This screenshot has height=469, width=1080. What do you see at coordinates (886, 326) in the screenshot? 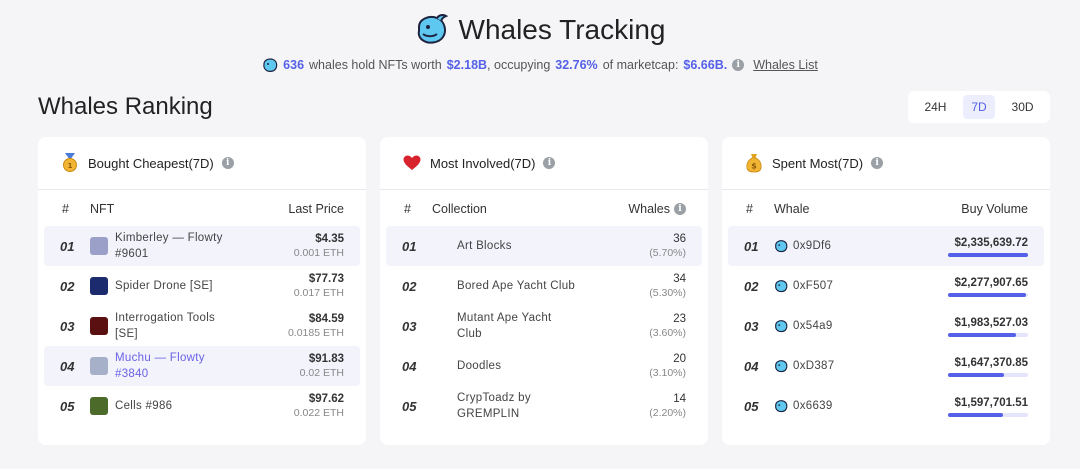
I see `table-row: 03 0x54a9 $1,983,527.03` at bounding box center [886, 326].